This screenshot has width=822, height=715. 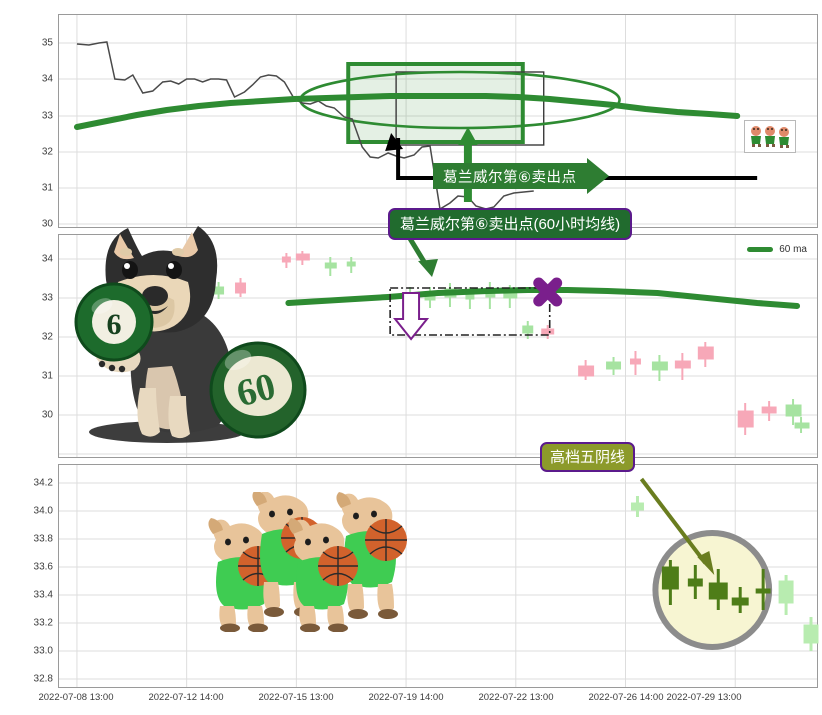 I want to click on xtick-5: 2022-07-26 14:00, so click(x=626, y=697).